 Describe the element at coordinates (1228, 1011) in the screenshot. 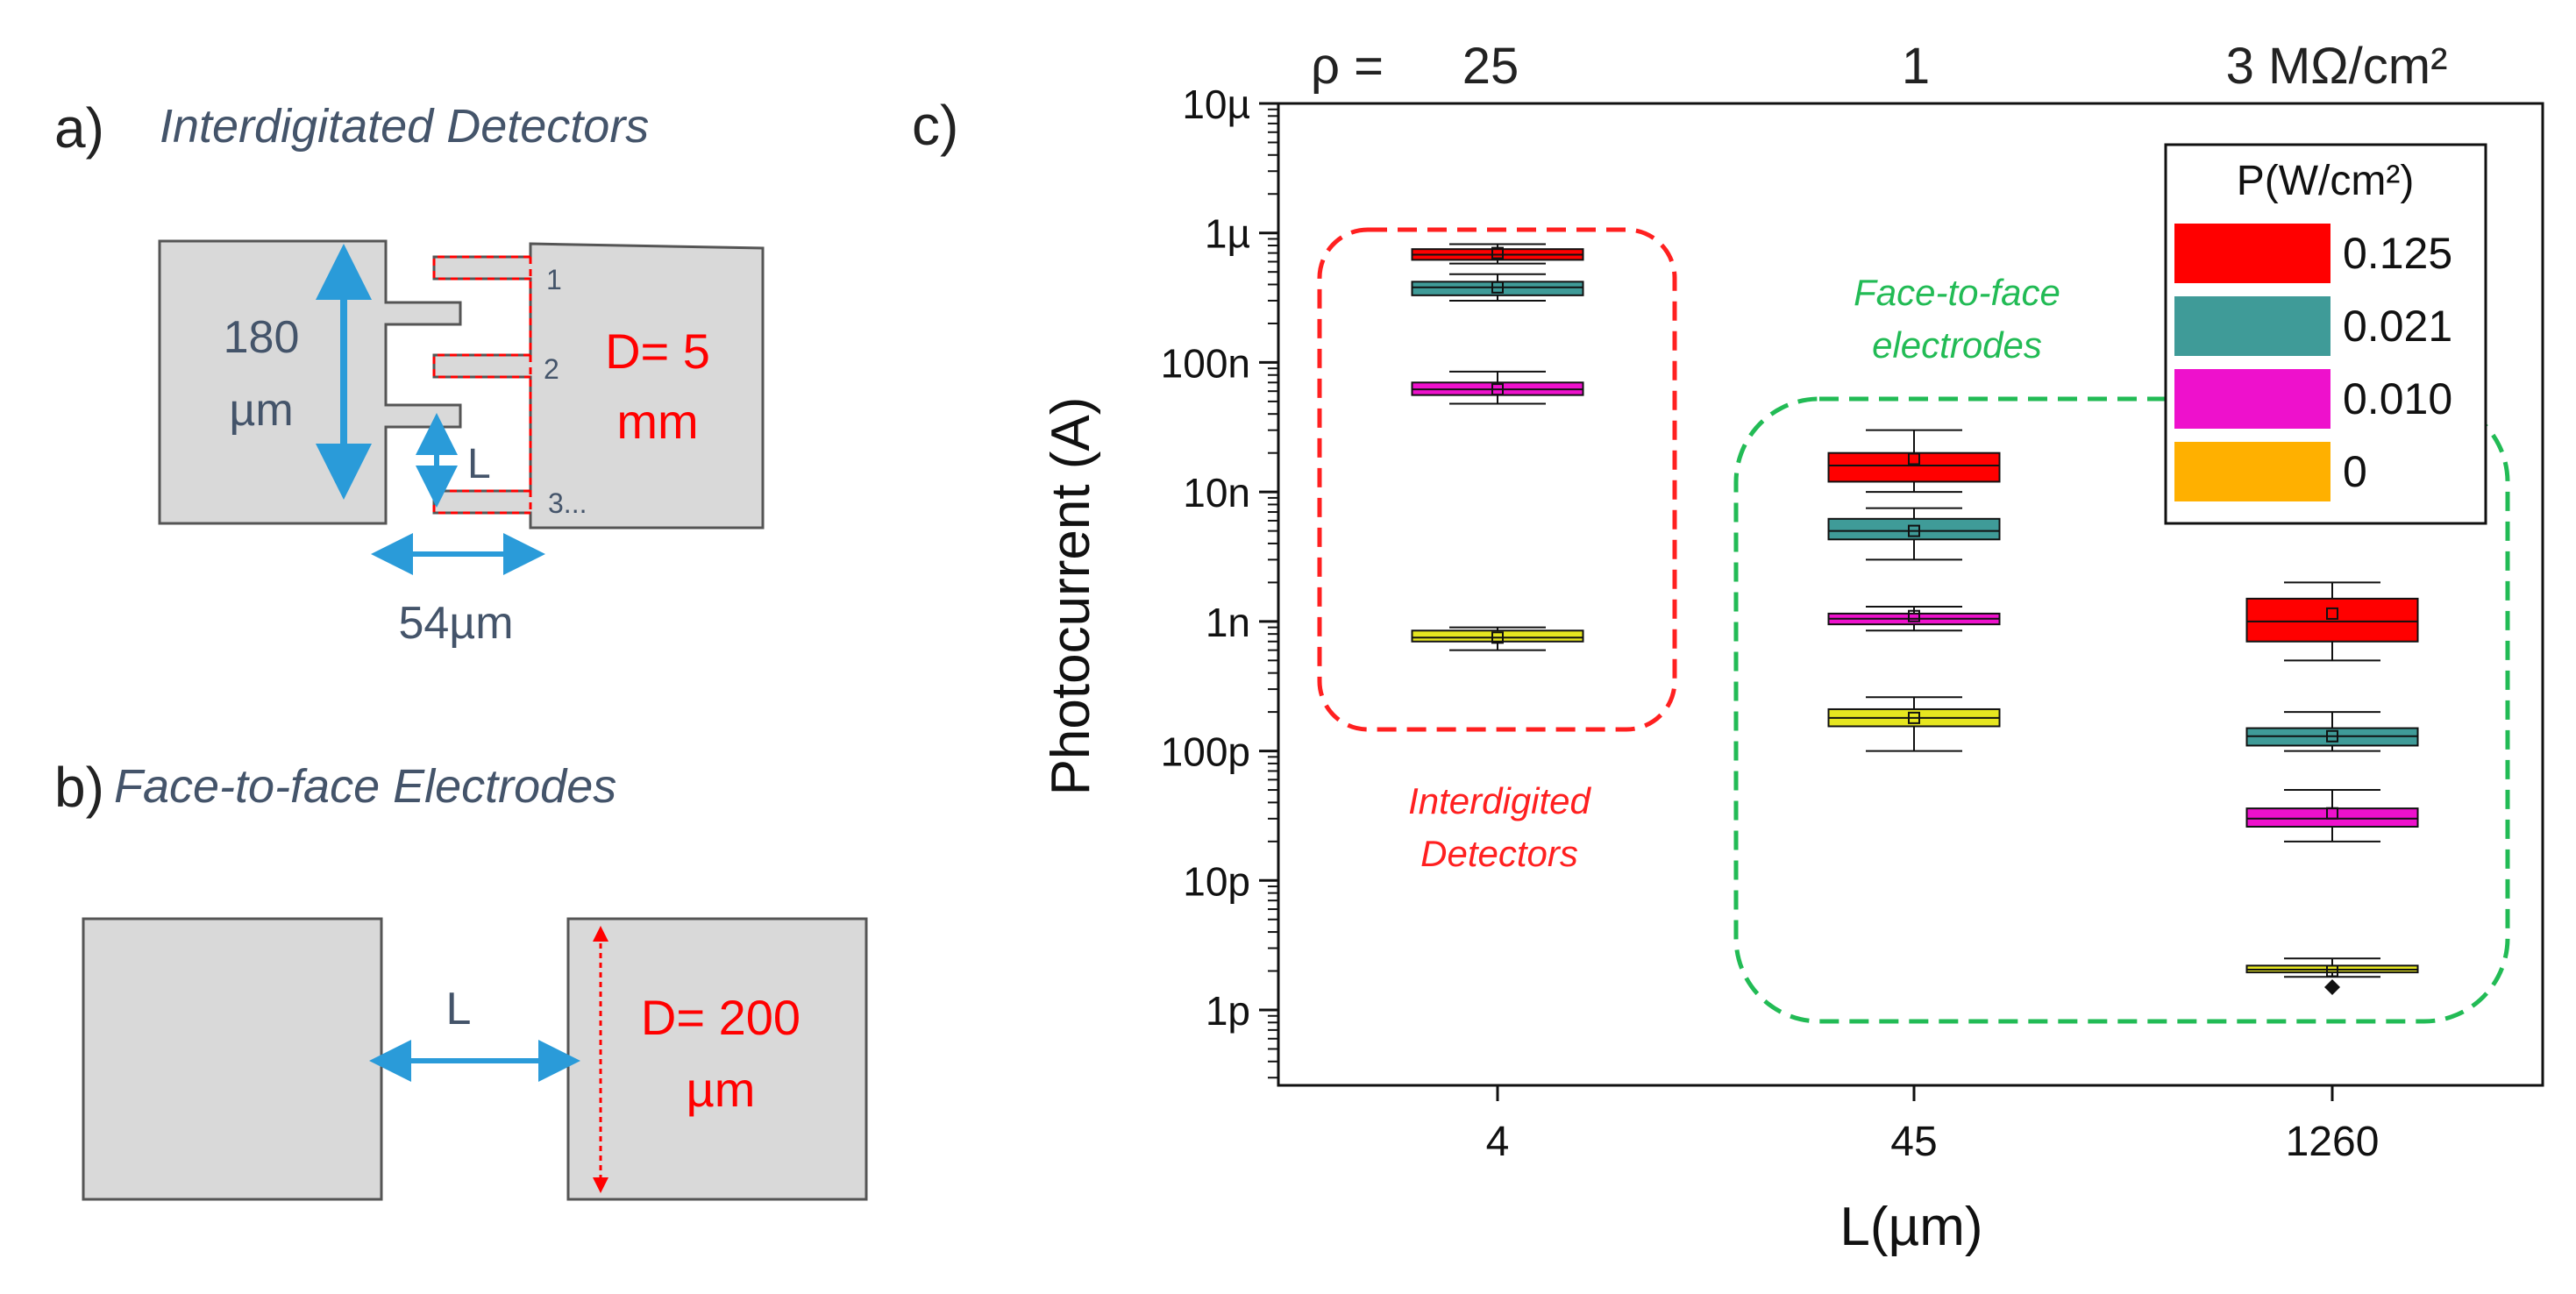

I see `y-tick-label: 1p` at that location.